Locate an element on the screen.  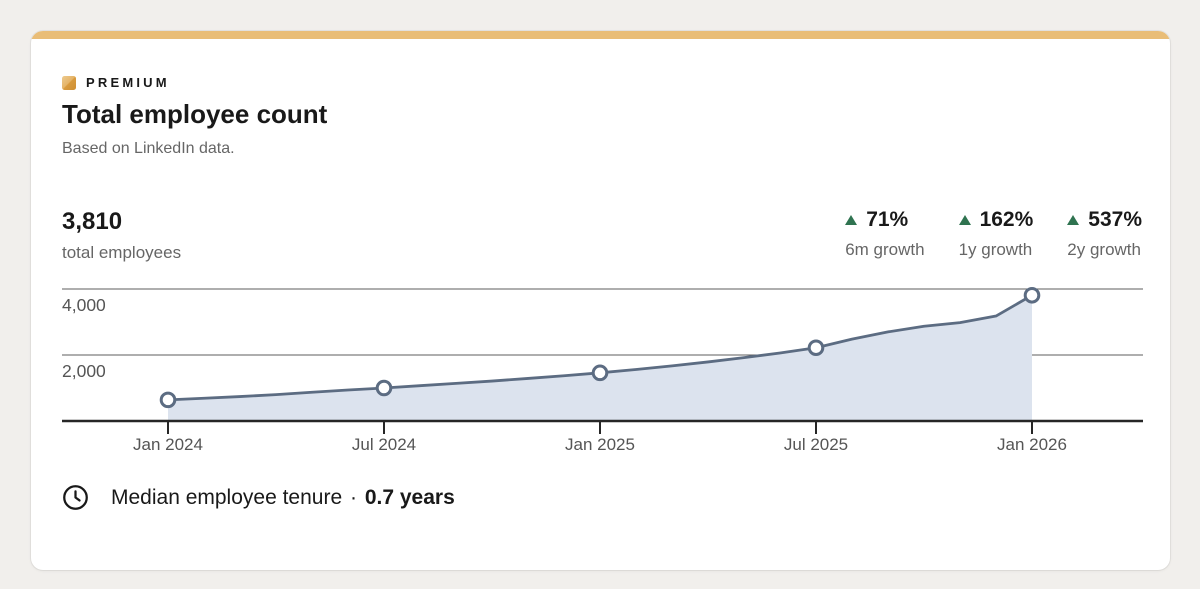
tenure-label: Median employee tenure is located at coordinates (227, 497).